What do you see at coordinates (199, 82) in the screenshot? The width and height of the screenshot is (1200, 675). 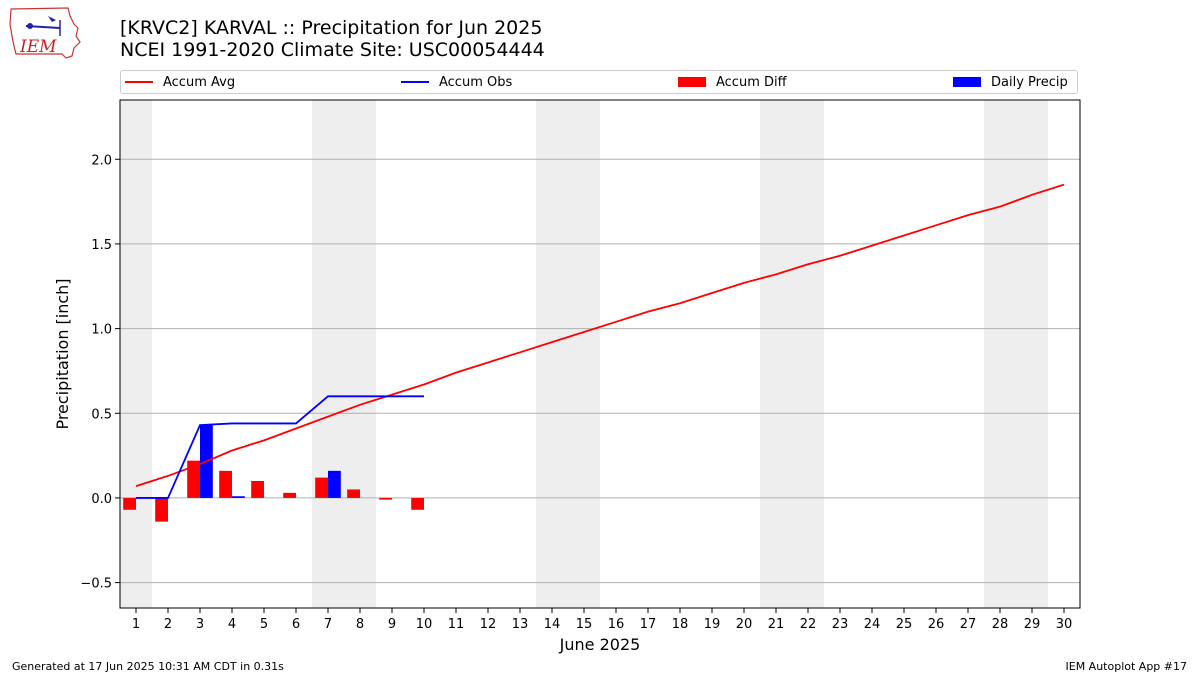 I see `legend-label-accum-avg: Accum Avg` at bounding box center [199, 82].